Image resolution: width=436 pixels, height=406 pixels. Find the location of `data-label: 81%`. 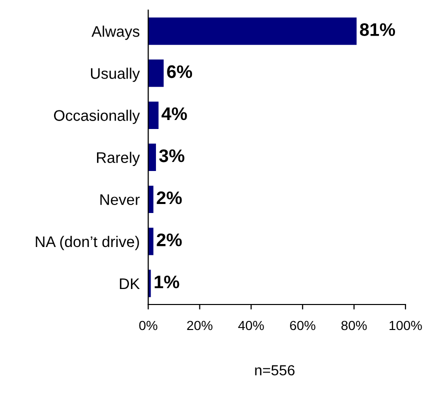

data-label: 81% is located at coordinates (378, 29).